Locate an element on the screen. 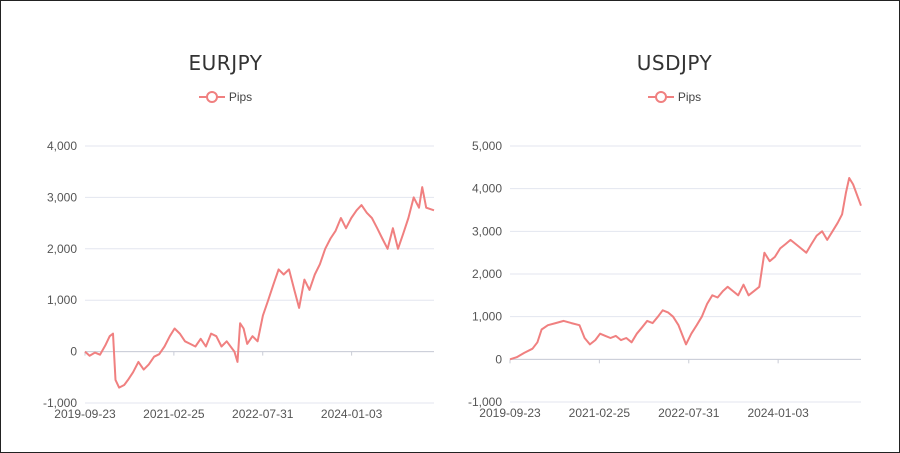  chart-title: USDJPY is located at coordinates (674, 63).